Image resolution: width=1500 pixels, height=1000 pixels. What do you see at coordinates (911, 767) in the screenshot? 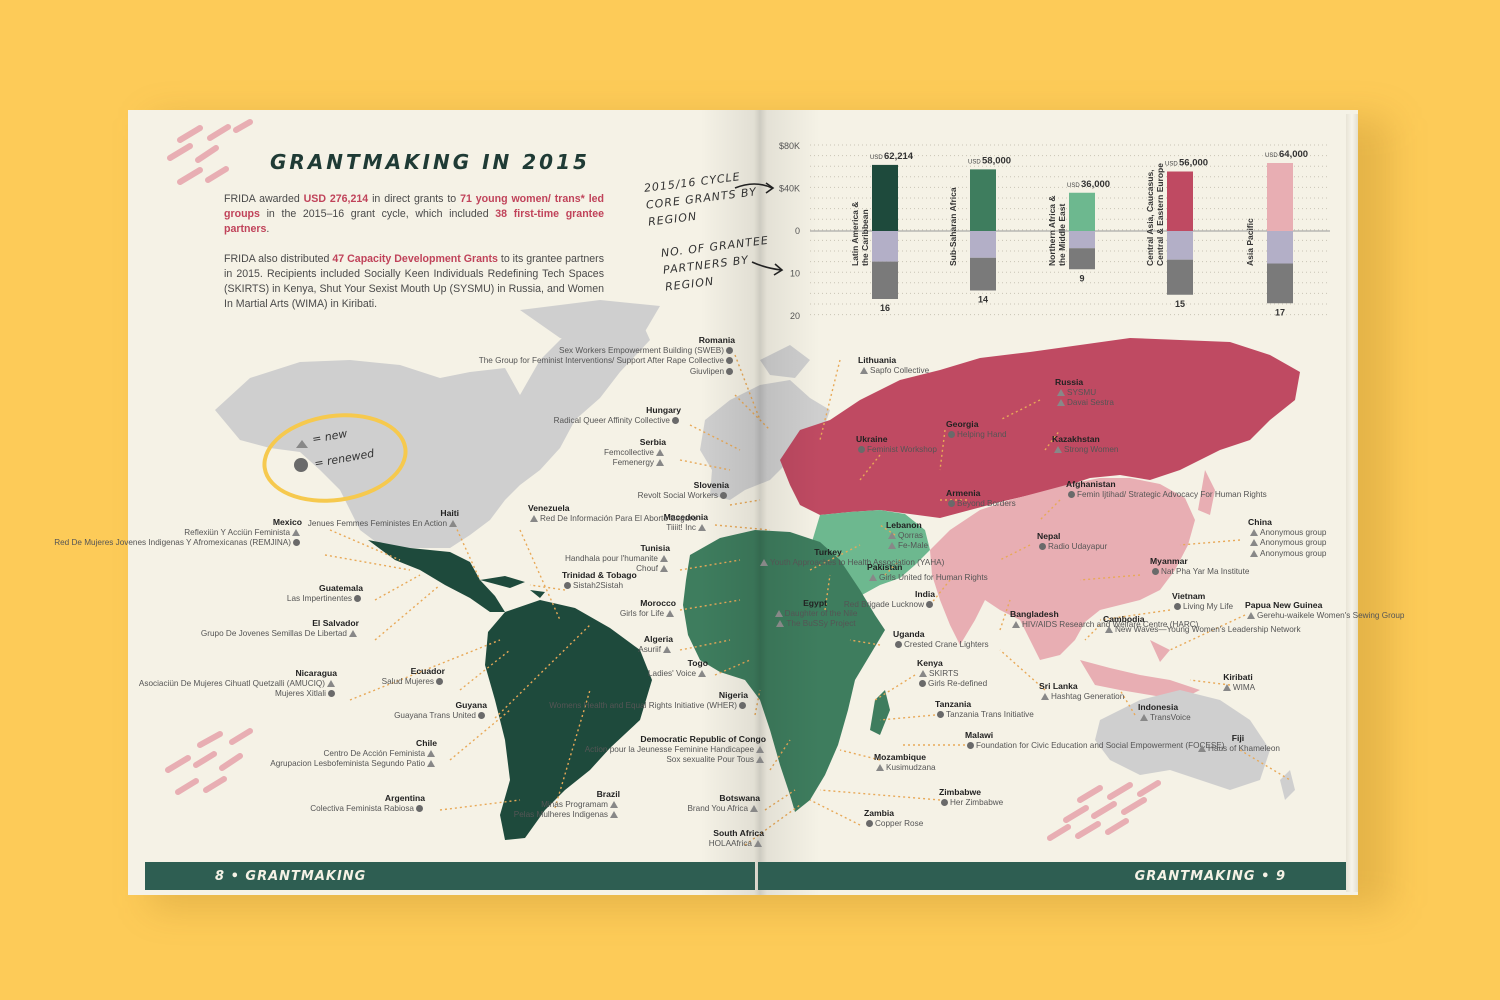
I see `grantee-name: Kusimudzana` at bounding box center [911, 767].